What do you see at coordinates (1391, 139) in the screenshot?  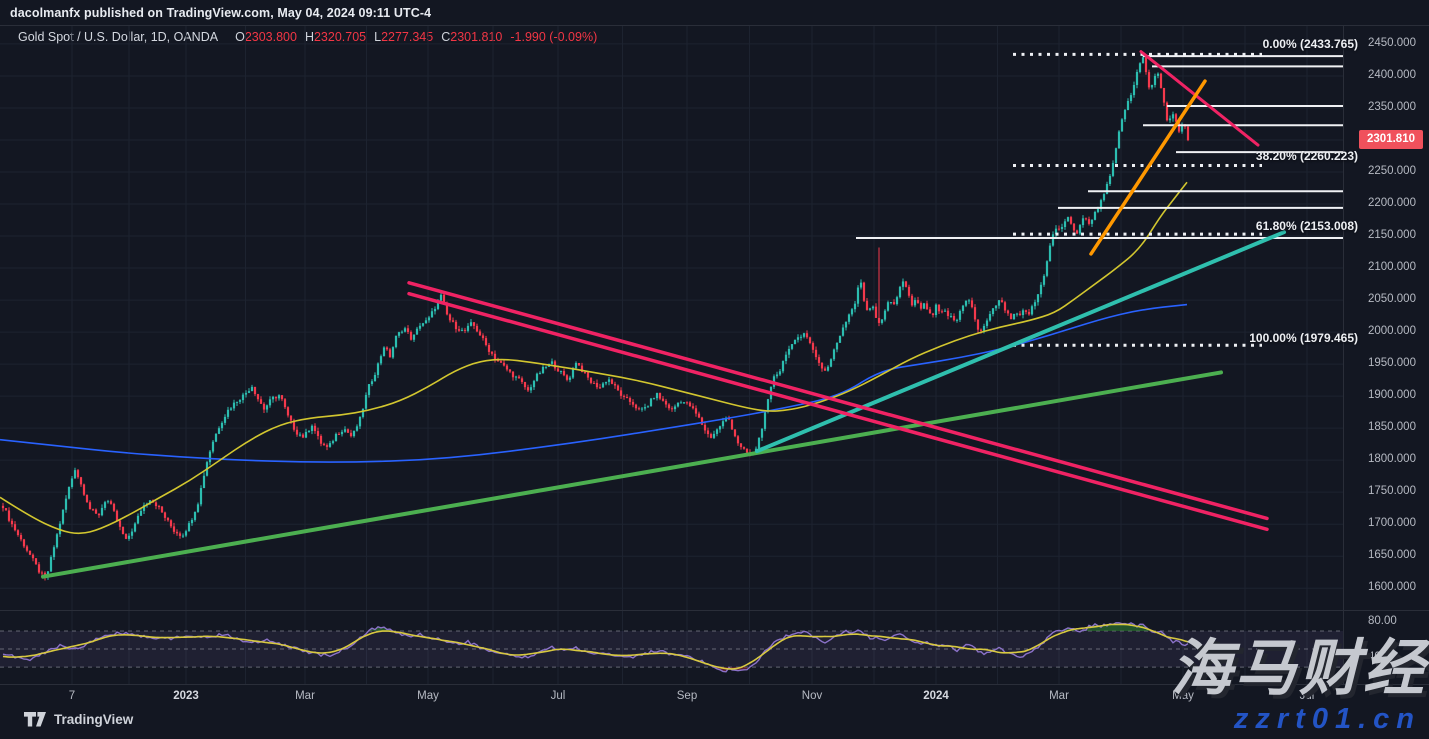 I see `last-price-badge: 2301.810` at bounding box center [1391, 139].